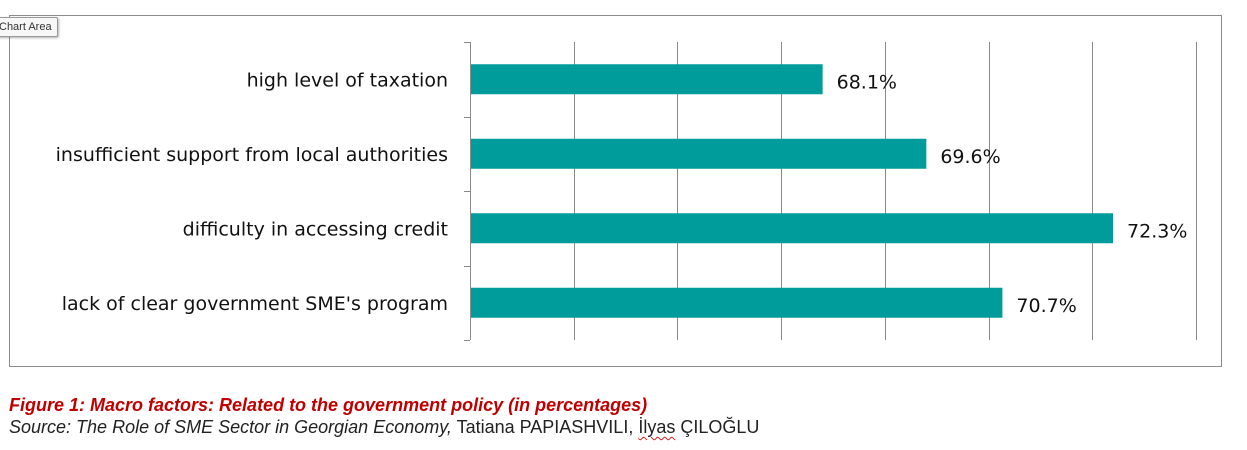  I want to click on data-label: 68.1%, so click(867, 82).